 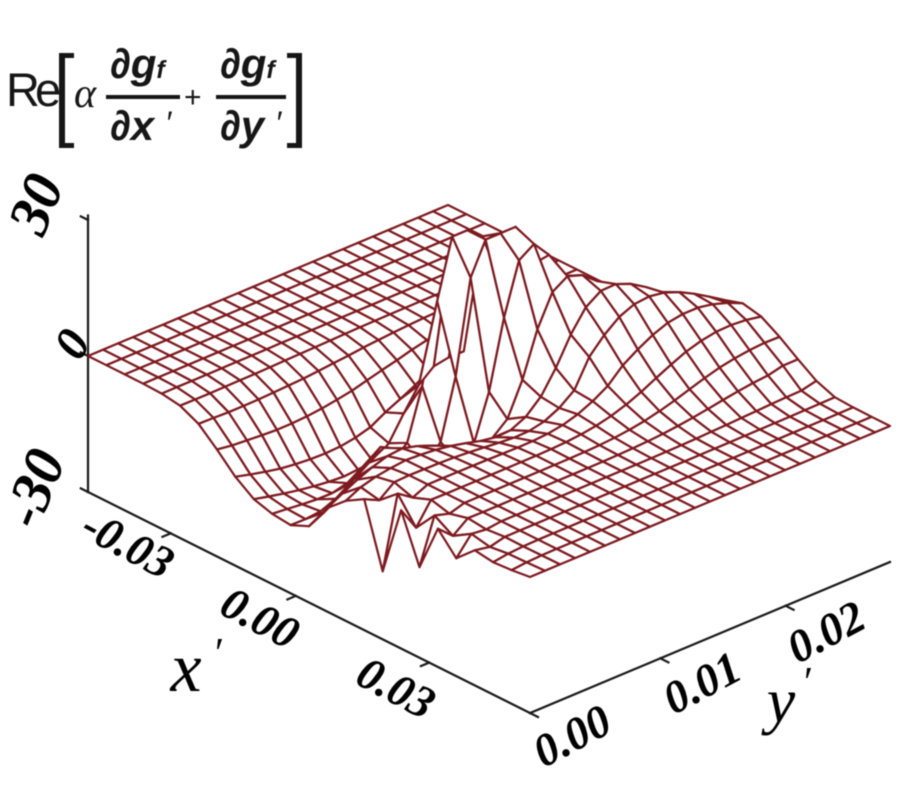 I want to click on svg-text: -30, so click(x=39, y=488).